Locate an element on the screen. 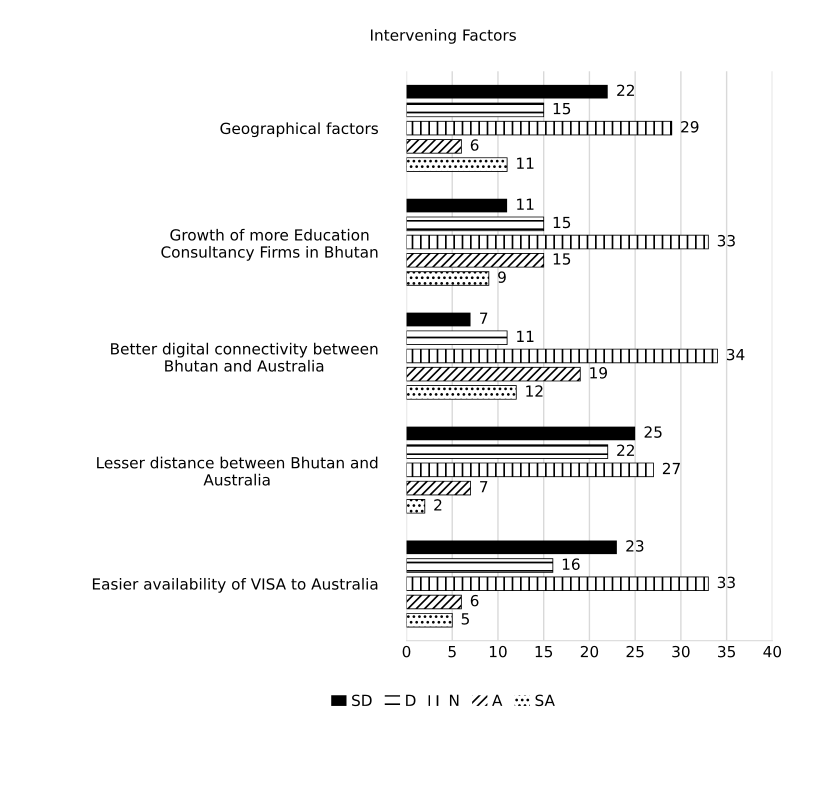 The width and height of the screenshot is (813, 791). data-label: 34 is located at coordinates (735, 354).